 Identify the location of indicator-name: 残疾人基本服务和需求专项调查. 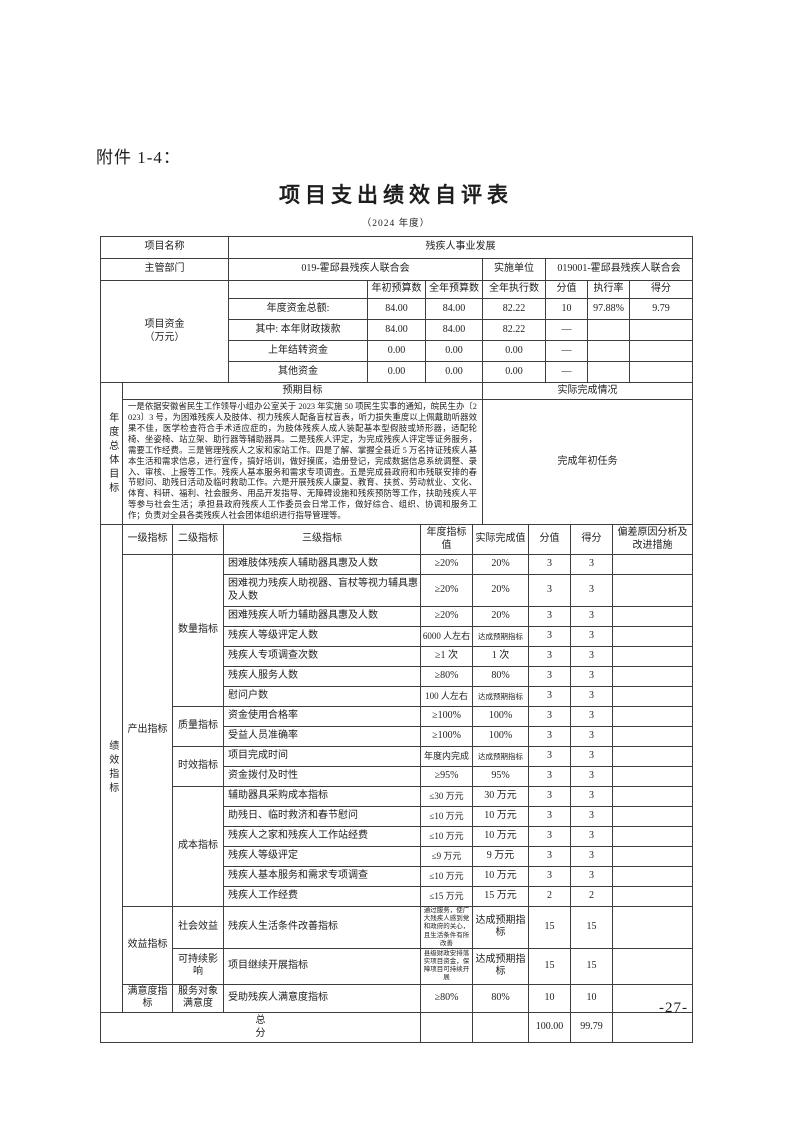
(322, 877).